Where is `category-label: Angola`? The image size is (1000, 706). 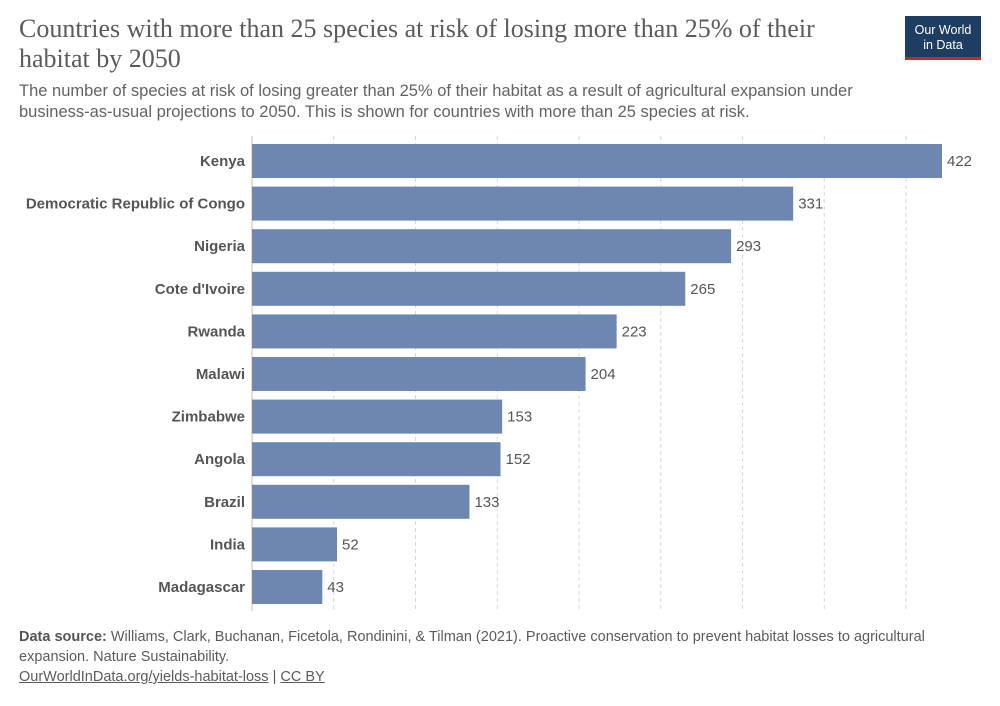
category-label: Angola is located at coordinates (219, 459).